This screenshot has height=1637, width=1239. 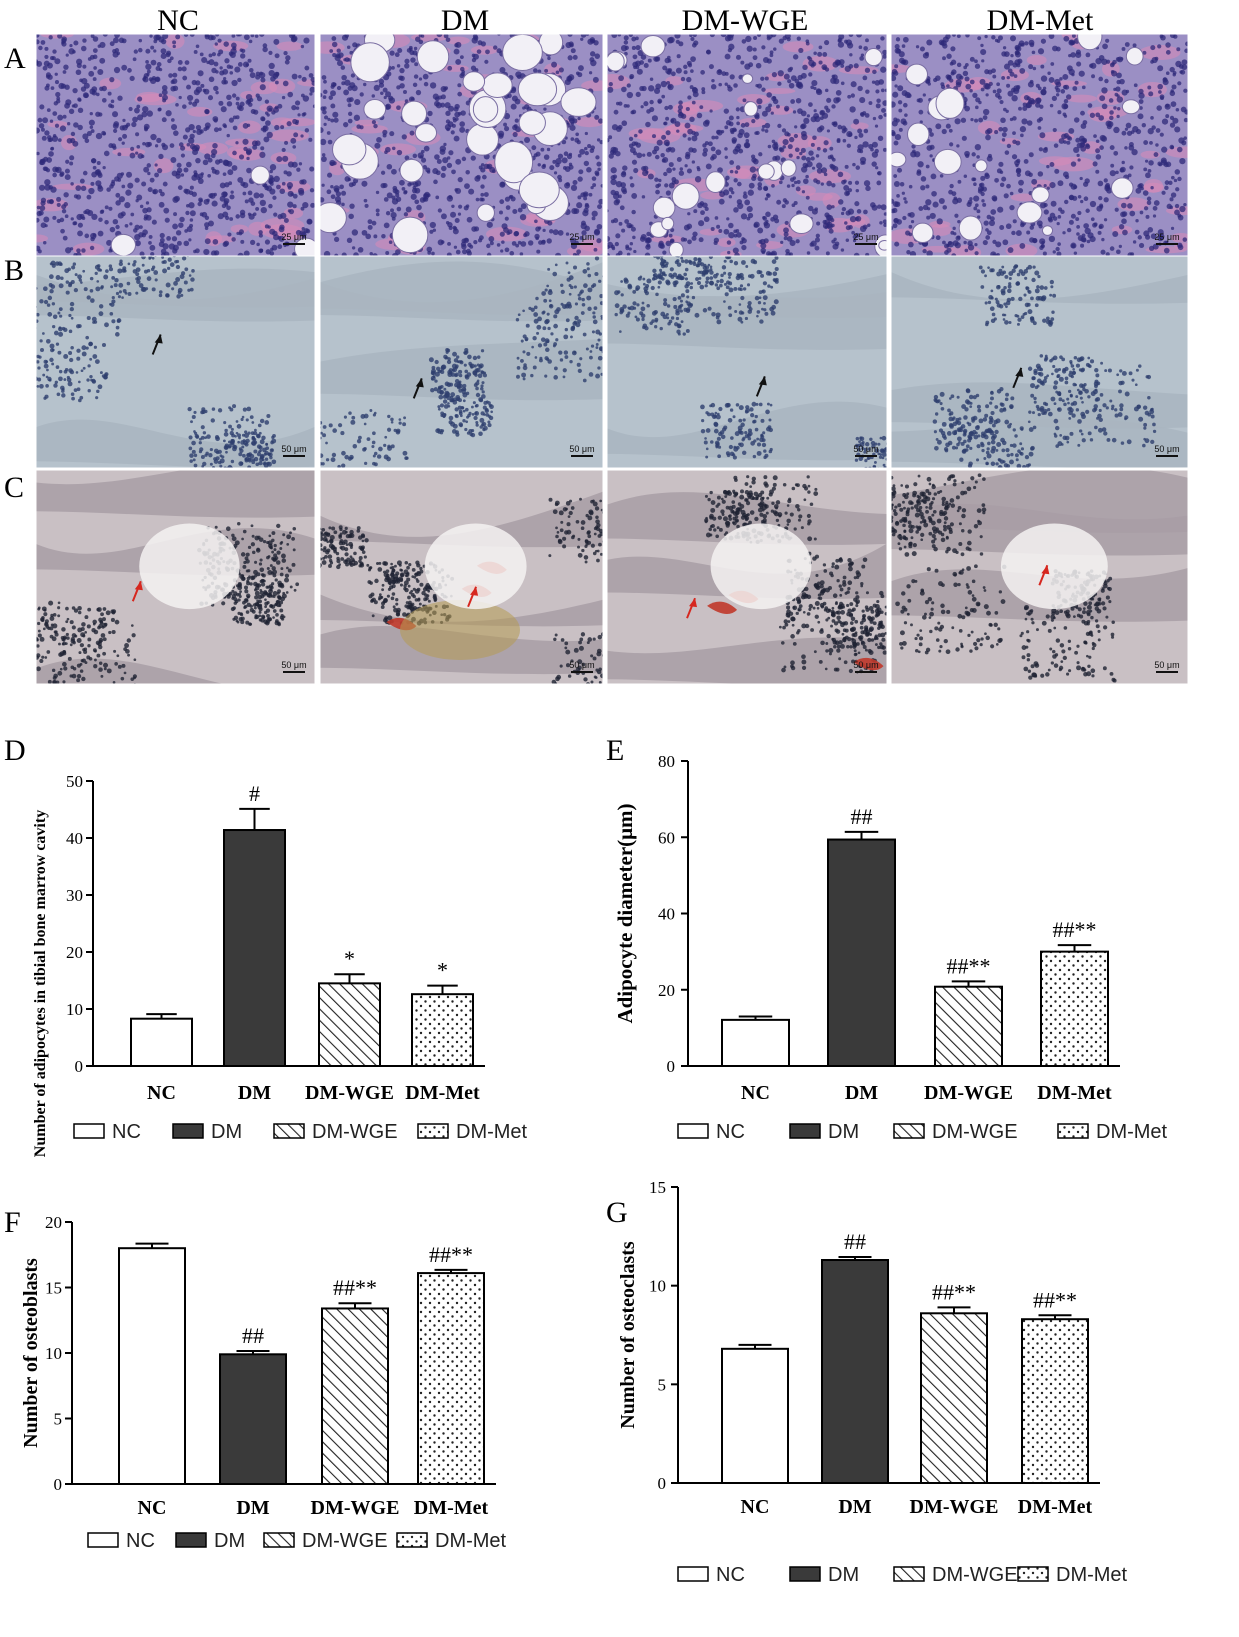 What do you see at coordinates (617, 1212) in the screenshot?
I see `panel-letter: G` at bounding box center [617, 1212].